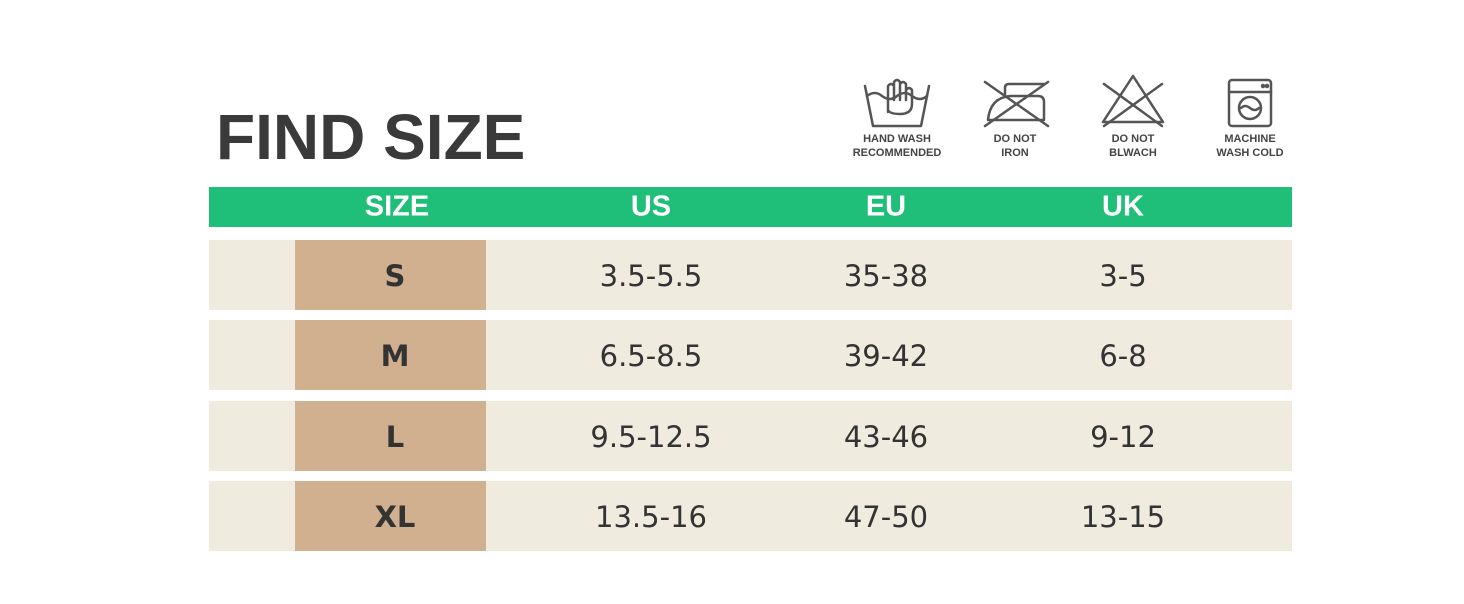 The height and width of the screenshot is (604, 1464). Describe the element at coordinates (1123, 437) in the screenshot. I see `size-value: 9-12` at that location.